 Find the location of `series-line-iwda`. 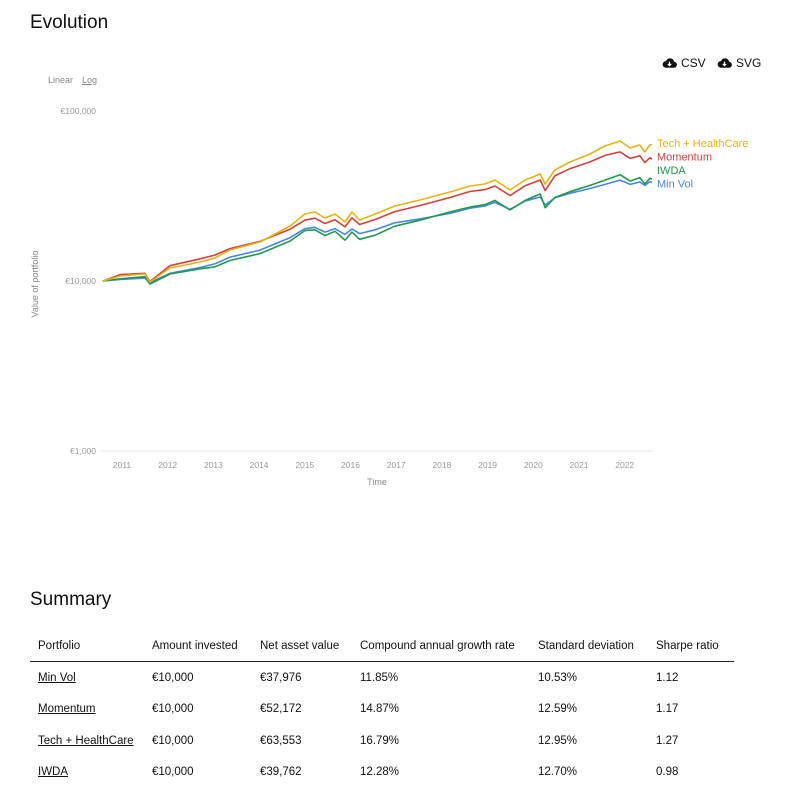

series-line-iwda is located at coordinates (377, 229).